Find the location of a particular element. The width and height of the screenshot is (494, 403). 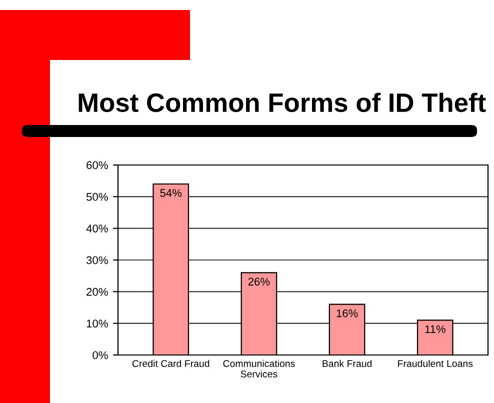

chart-title: Most Common Forms of ID Theft is located at coordinates (282, 102).